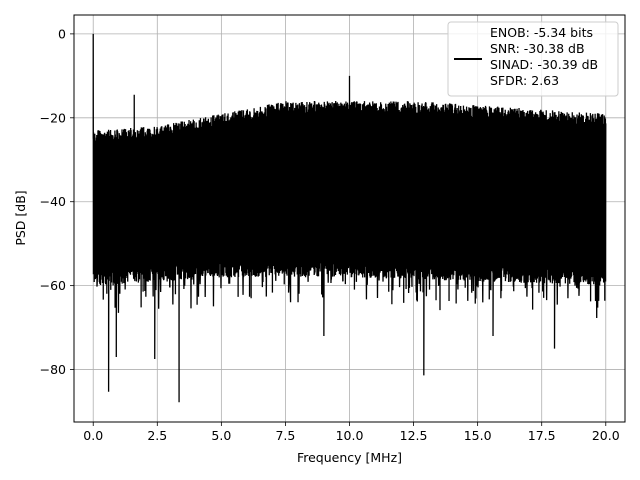  Describe the element at coordinates (20, 217) in the screenshot. I see `y-axis-label: PSD [dB]` at that location.